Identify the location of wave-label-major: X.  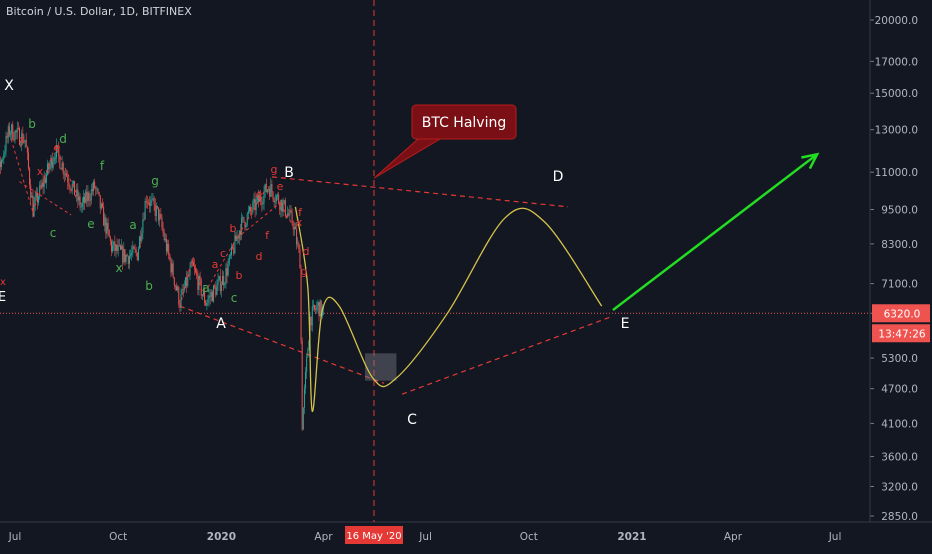
(9, 86).